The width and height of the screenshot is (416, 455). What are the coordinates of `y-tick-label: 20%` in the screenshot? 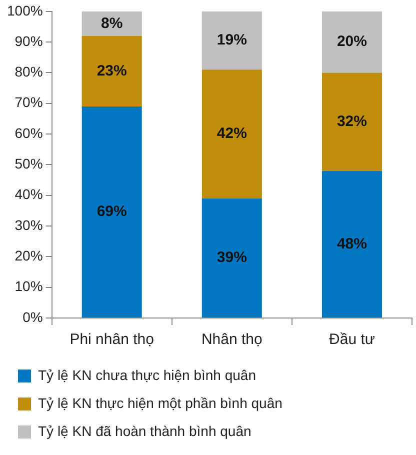 It's located at (28, 256).